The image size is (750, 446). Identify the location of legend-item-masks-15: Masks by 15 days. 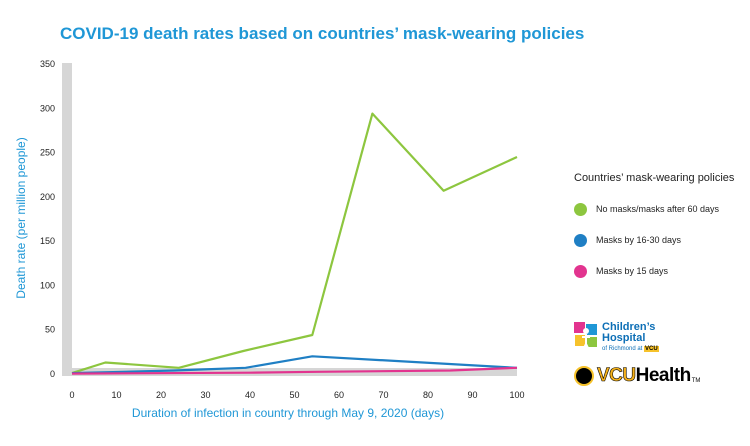
(654, 271).